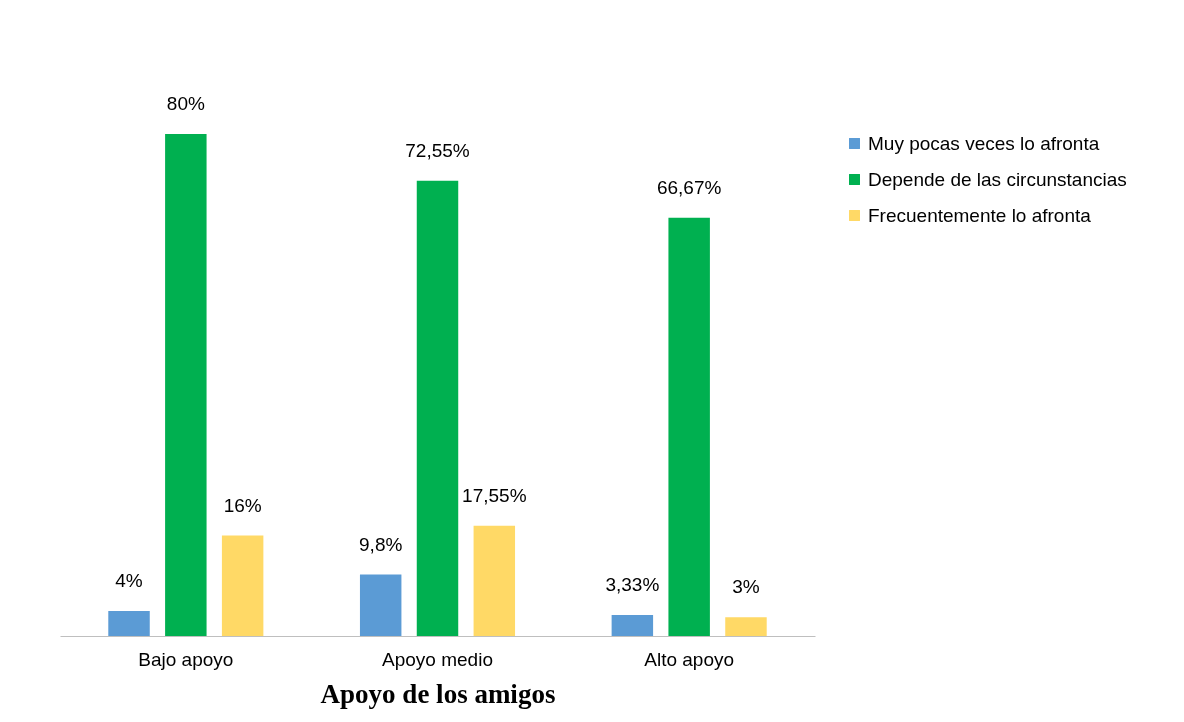 This screenshot has width=1184, height=722. Describe the element at coordinates (381, 544) in the screenshot. I see `data-label: 9,8%` at that location.